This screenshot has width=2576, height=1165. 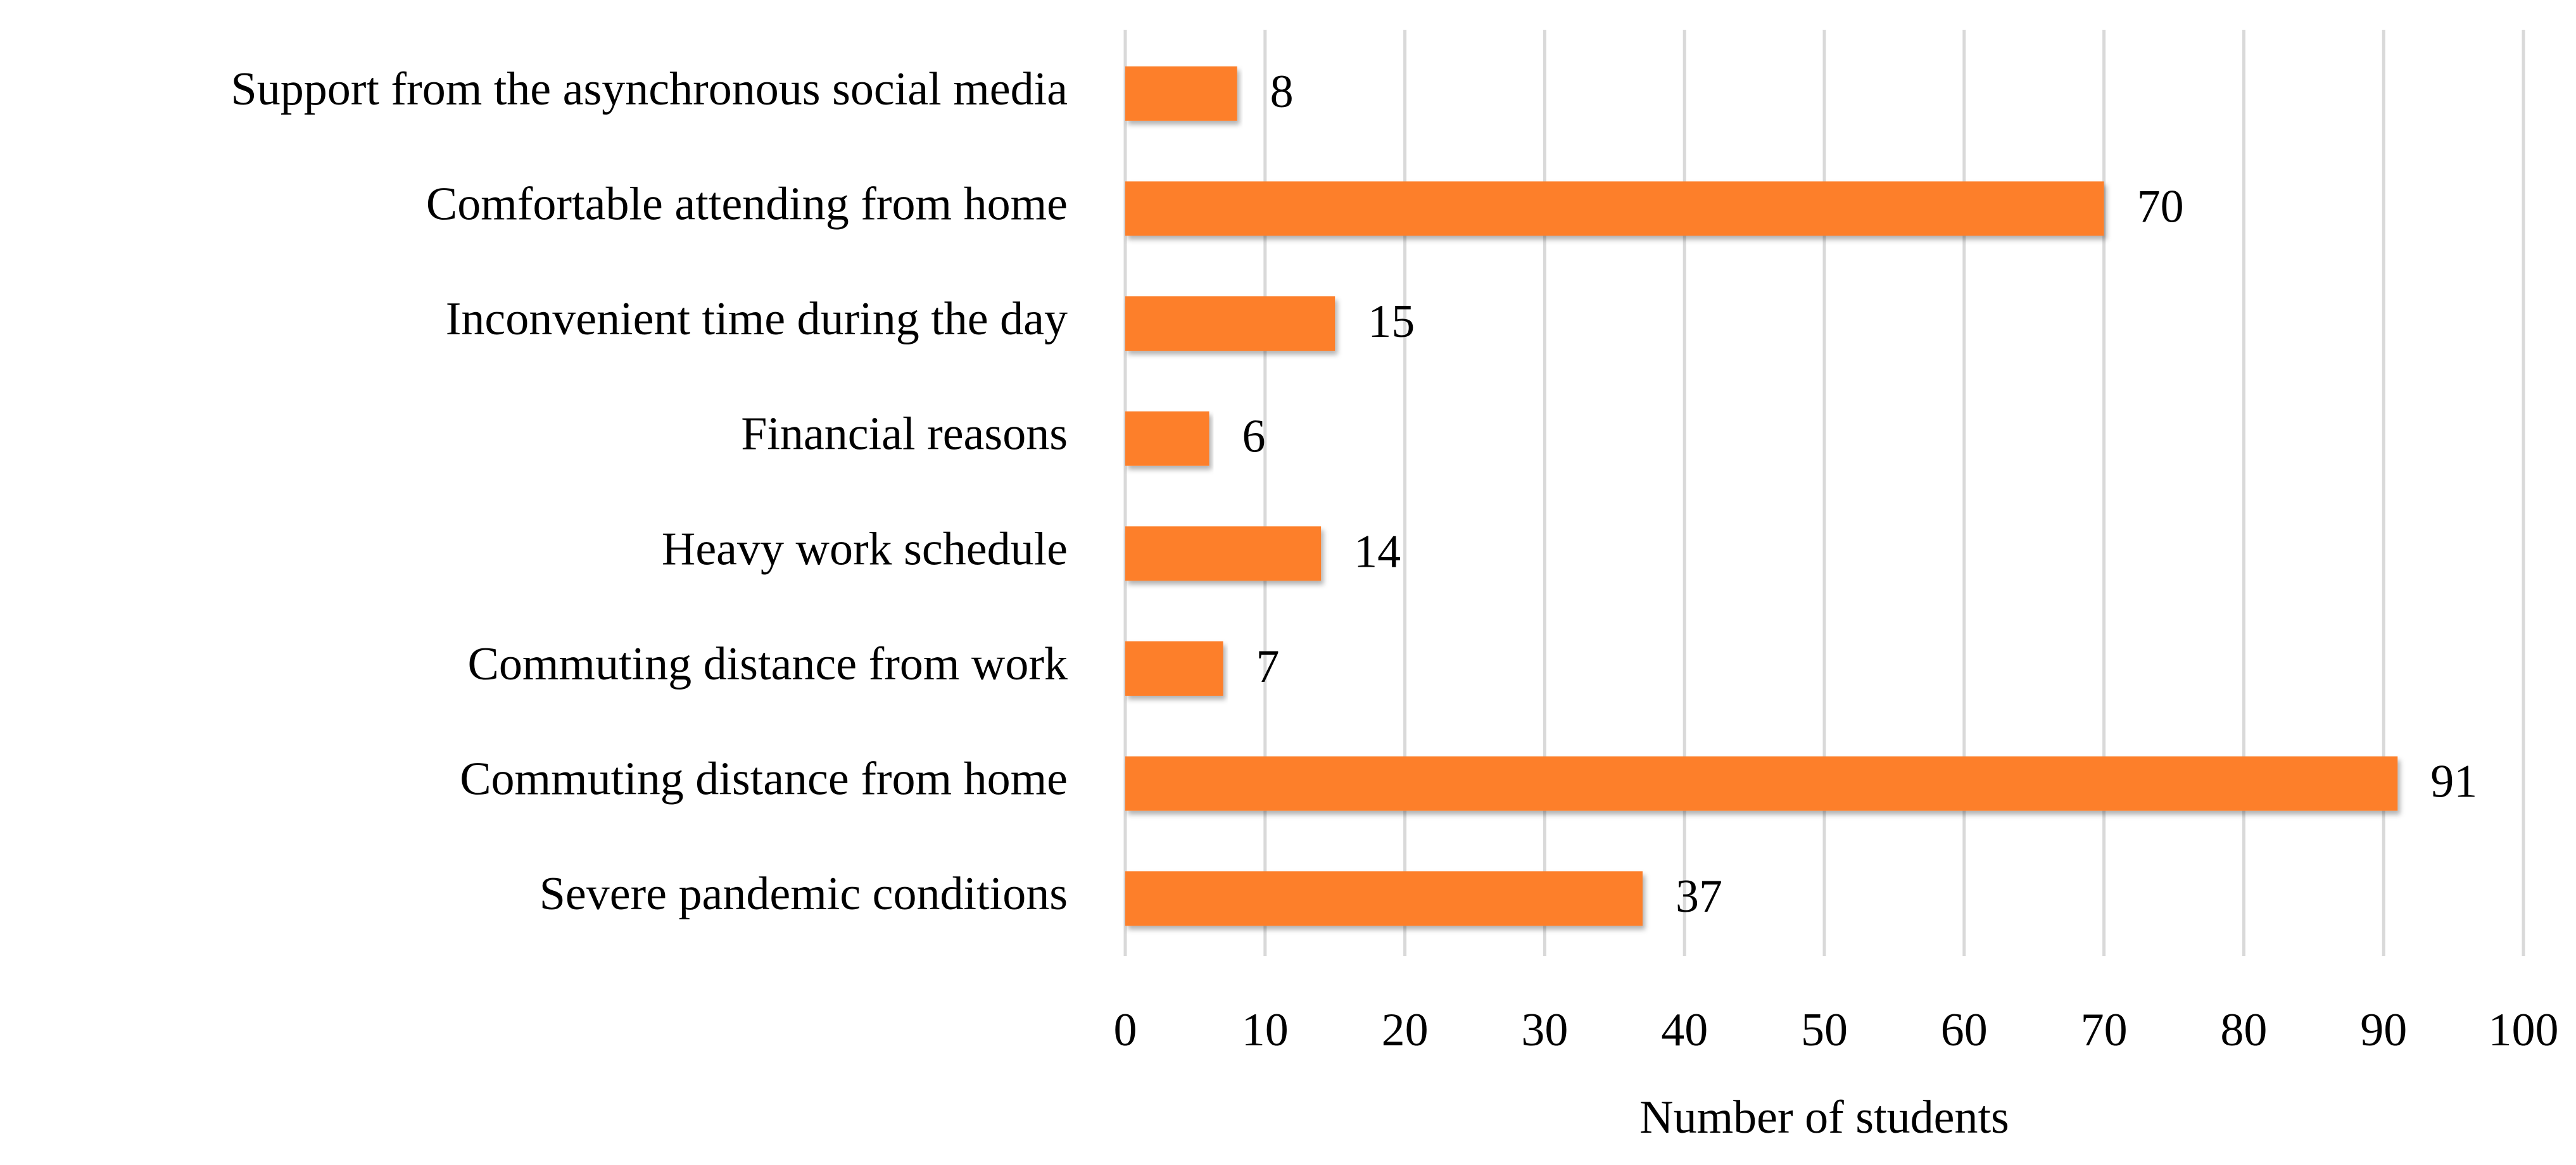 I want to click on x-tick-label: 80, so click(x=2243, y=1030).